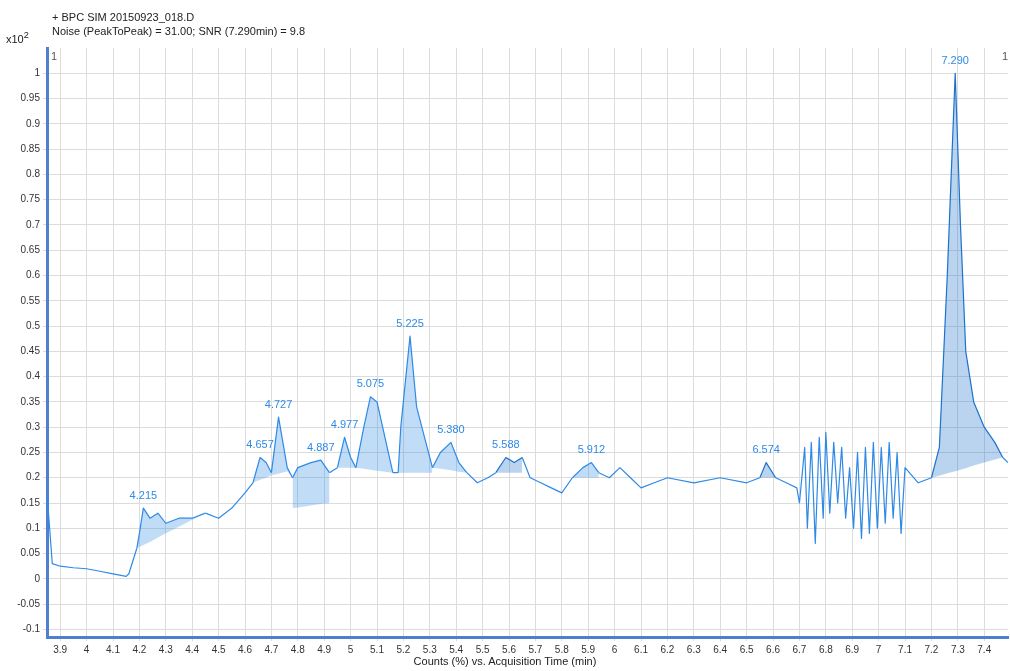 The height and width of the screenshot is (671, 1010). Describe the element at coordinates (588, 649) in the screenshot. I see `x-tick-label: 5.9` at that location.